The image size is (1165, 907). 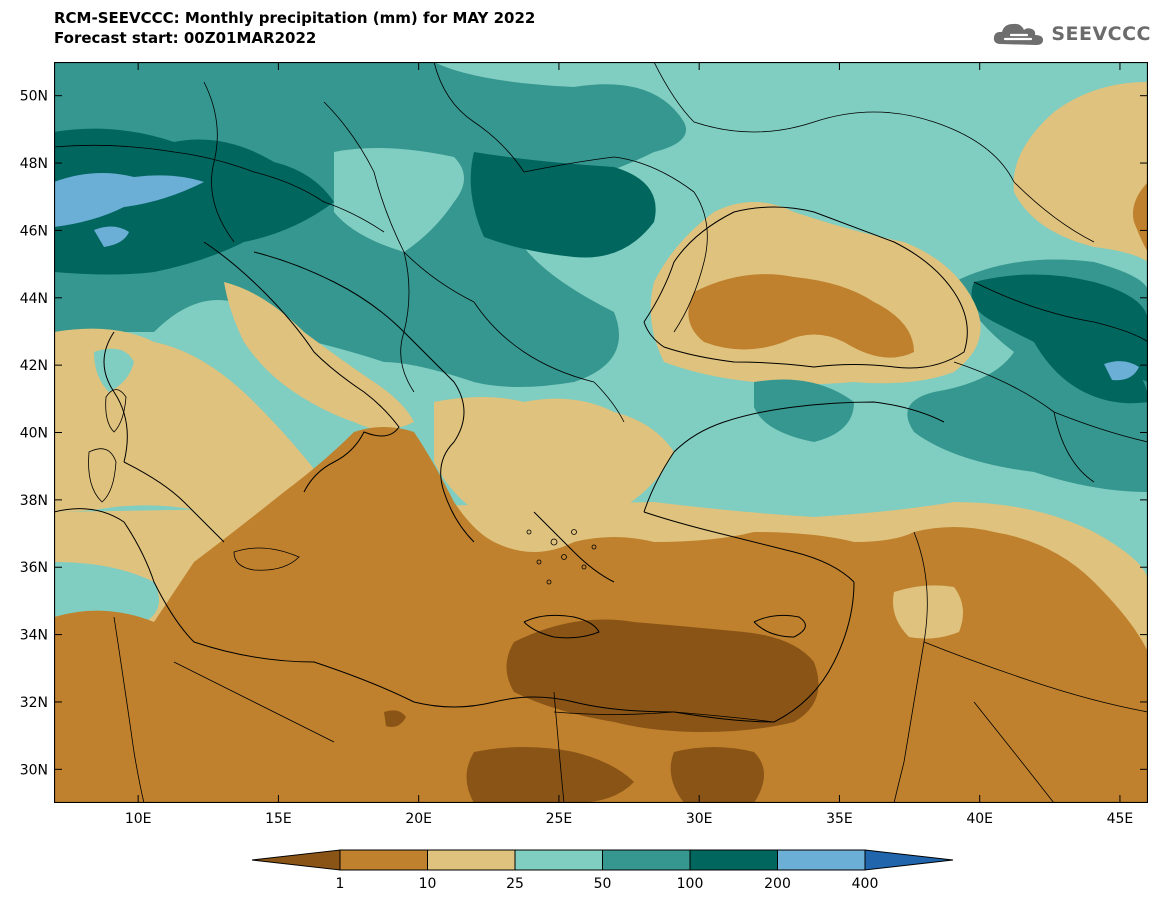 I want to click on colorbar-level-label: 100, so click(x=690, y=884).